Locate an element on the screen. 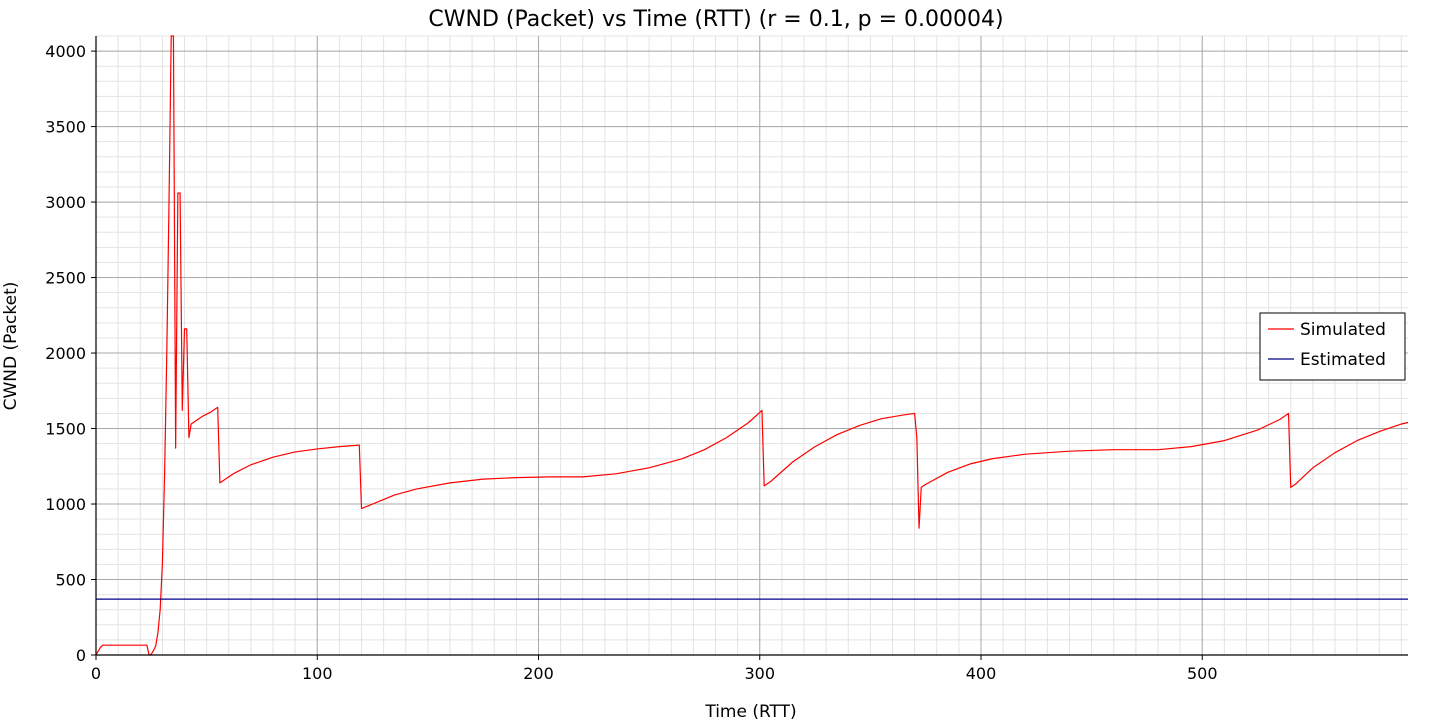 The height and width of the screenshot is (720, 1440). y-tick-label: 500 is located at coordinates (70, 580).